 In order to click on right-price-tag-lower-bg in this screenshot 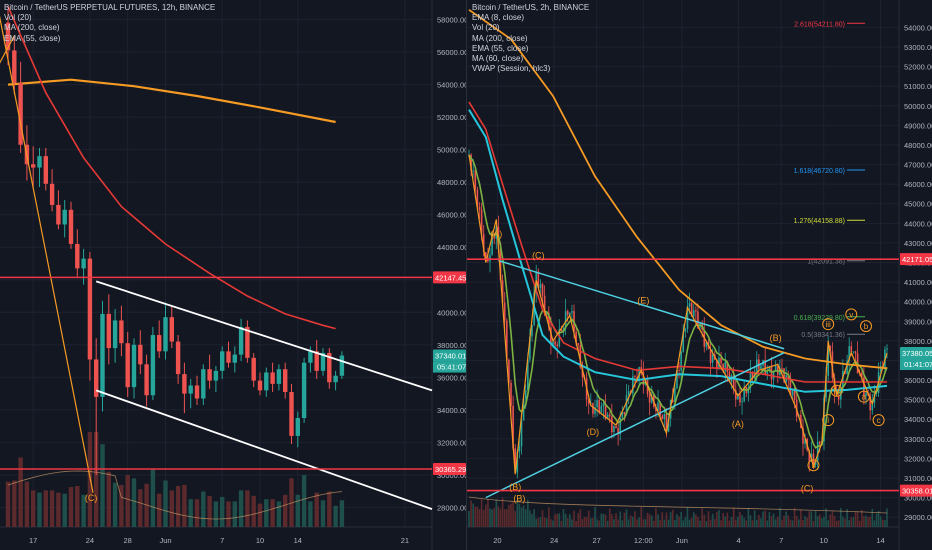, I will do `click(916, 490)`.